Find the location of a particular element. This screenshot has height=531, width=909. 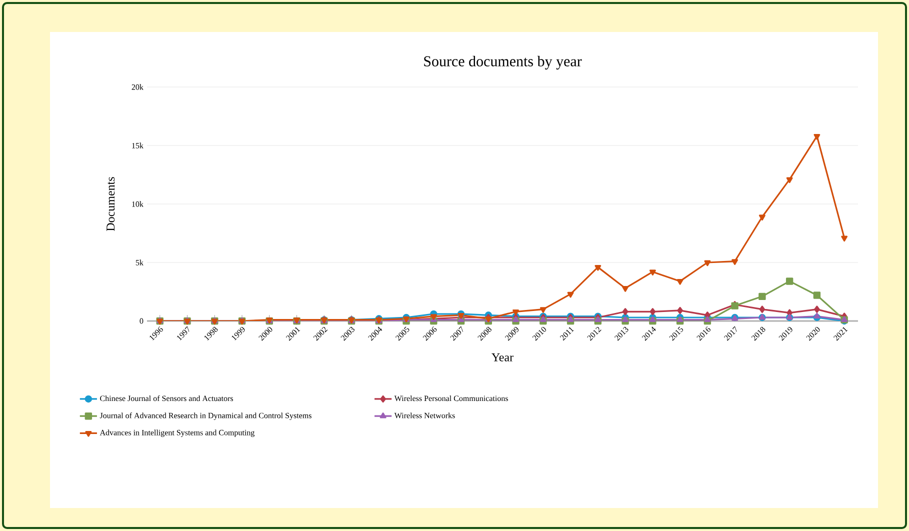

chart-title: Source documents by year is located at coordinates (503, 63).